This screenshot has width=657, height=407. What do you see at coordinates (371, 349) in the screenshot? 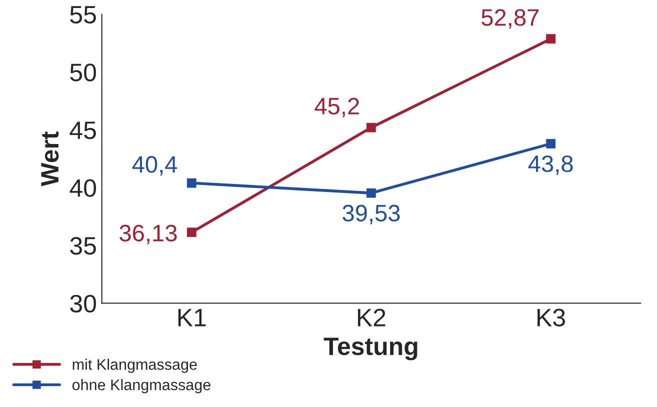
I see `x-axis-title: Testung` at bounding box center [371, 349].